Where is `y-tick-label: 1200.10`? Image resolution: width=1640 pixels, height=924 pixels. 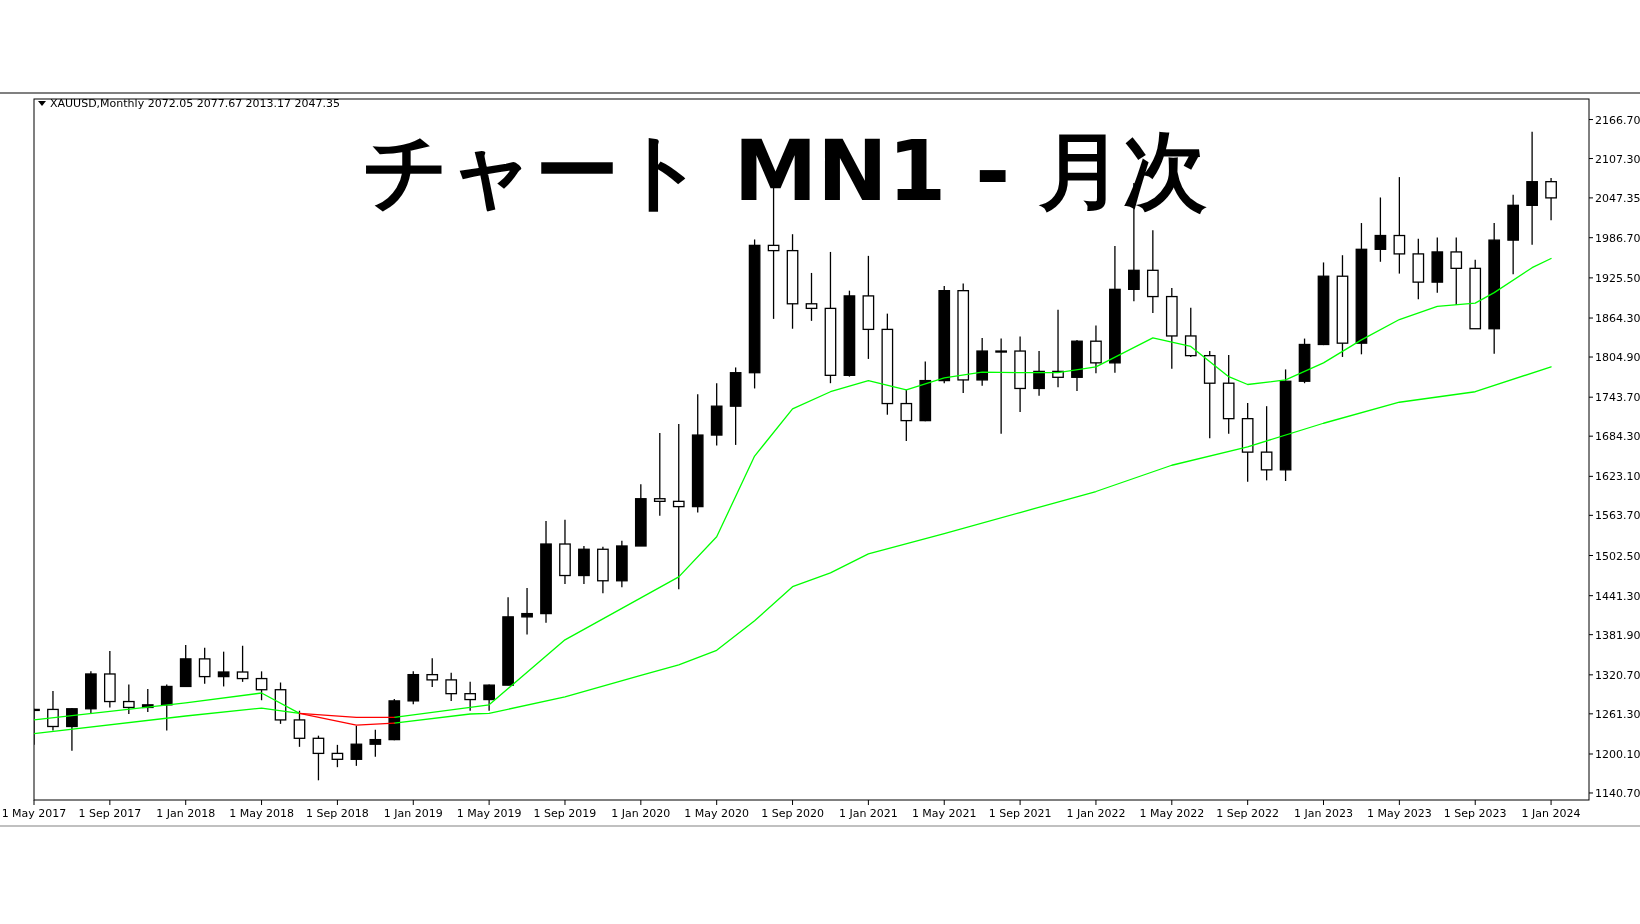
y-tick-label: 1200.10 is located at coordinates (1617, 754).